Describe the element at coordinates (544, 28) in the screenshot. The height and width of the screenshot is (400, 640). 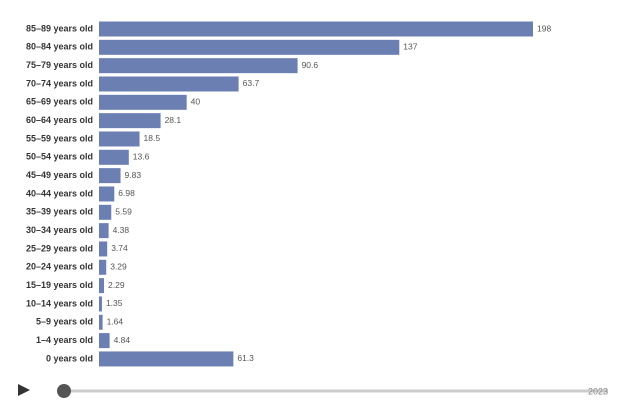
I see `value-label: 198` at that location.